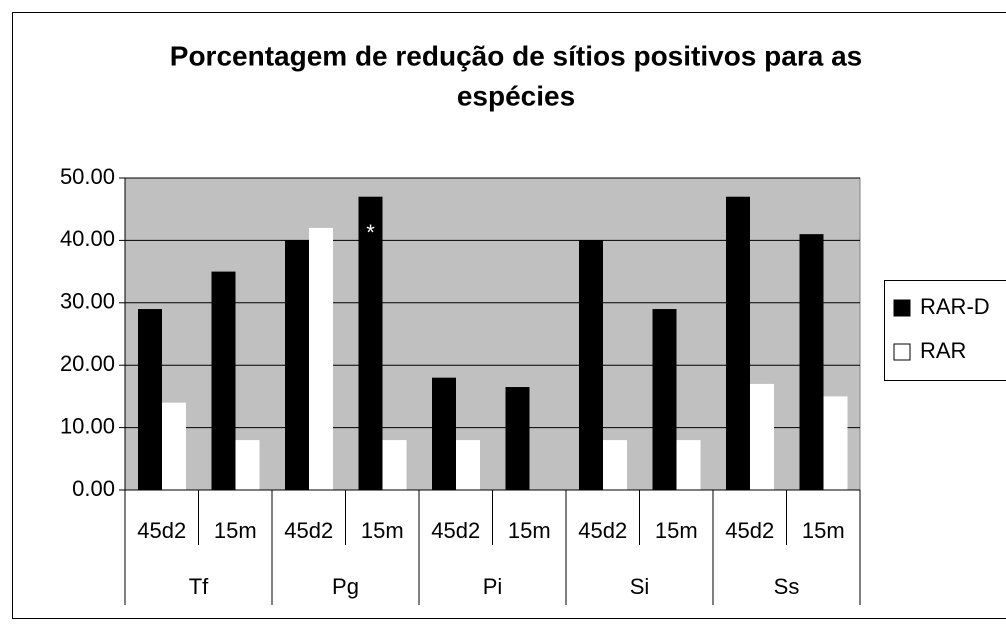 The image size is (1006, 624). What do you see at coordinates (945, 330) in the screenshot?
I see `legend` at bounding box center [945, 330].